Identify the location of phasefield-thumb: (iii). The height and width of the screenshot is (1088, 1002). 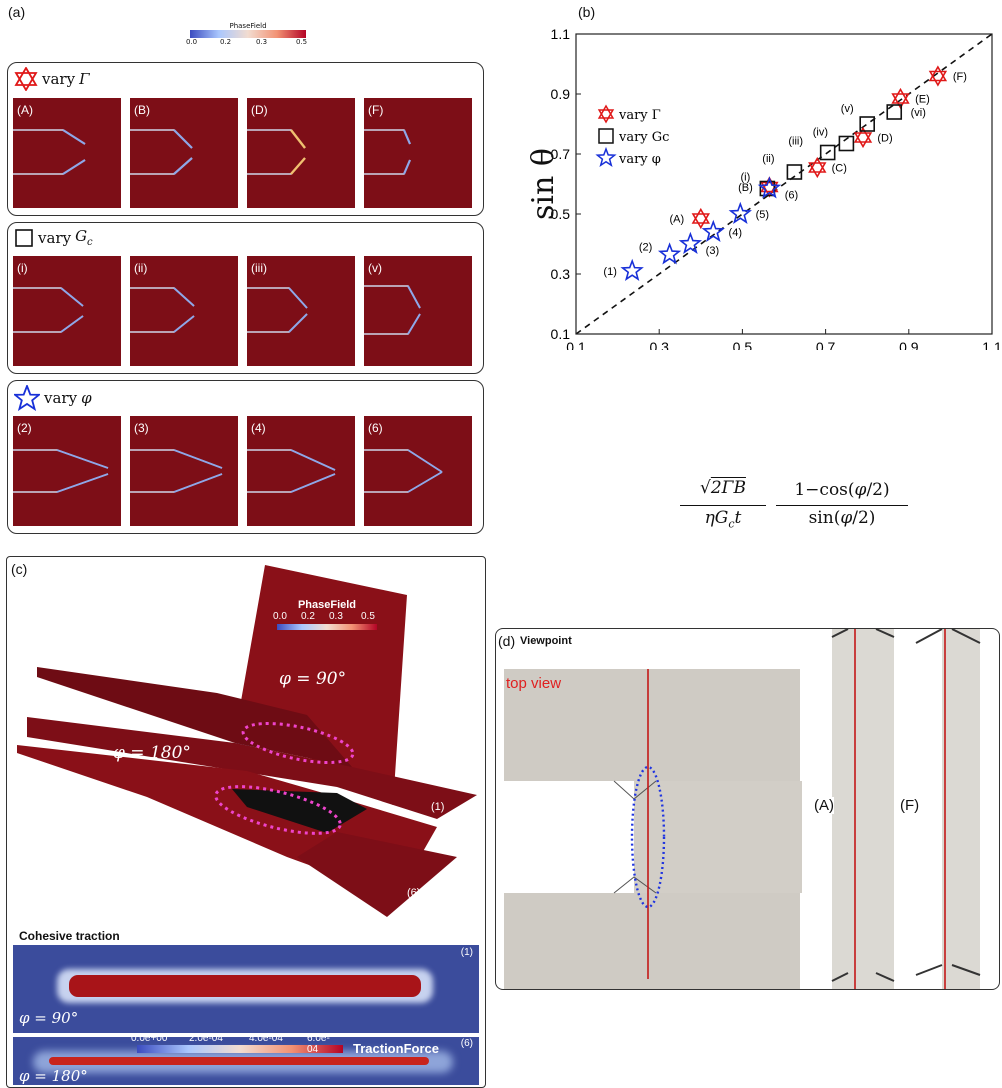
(301, 311).